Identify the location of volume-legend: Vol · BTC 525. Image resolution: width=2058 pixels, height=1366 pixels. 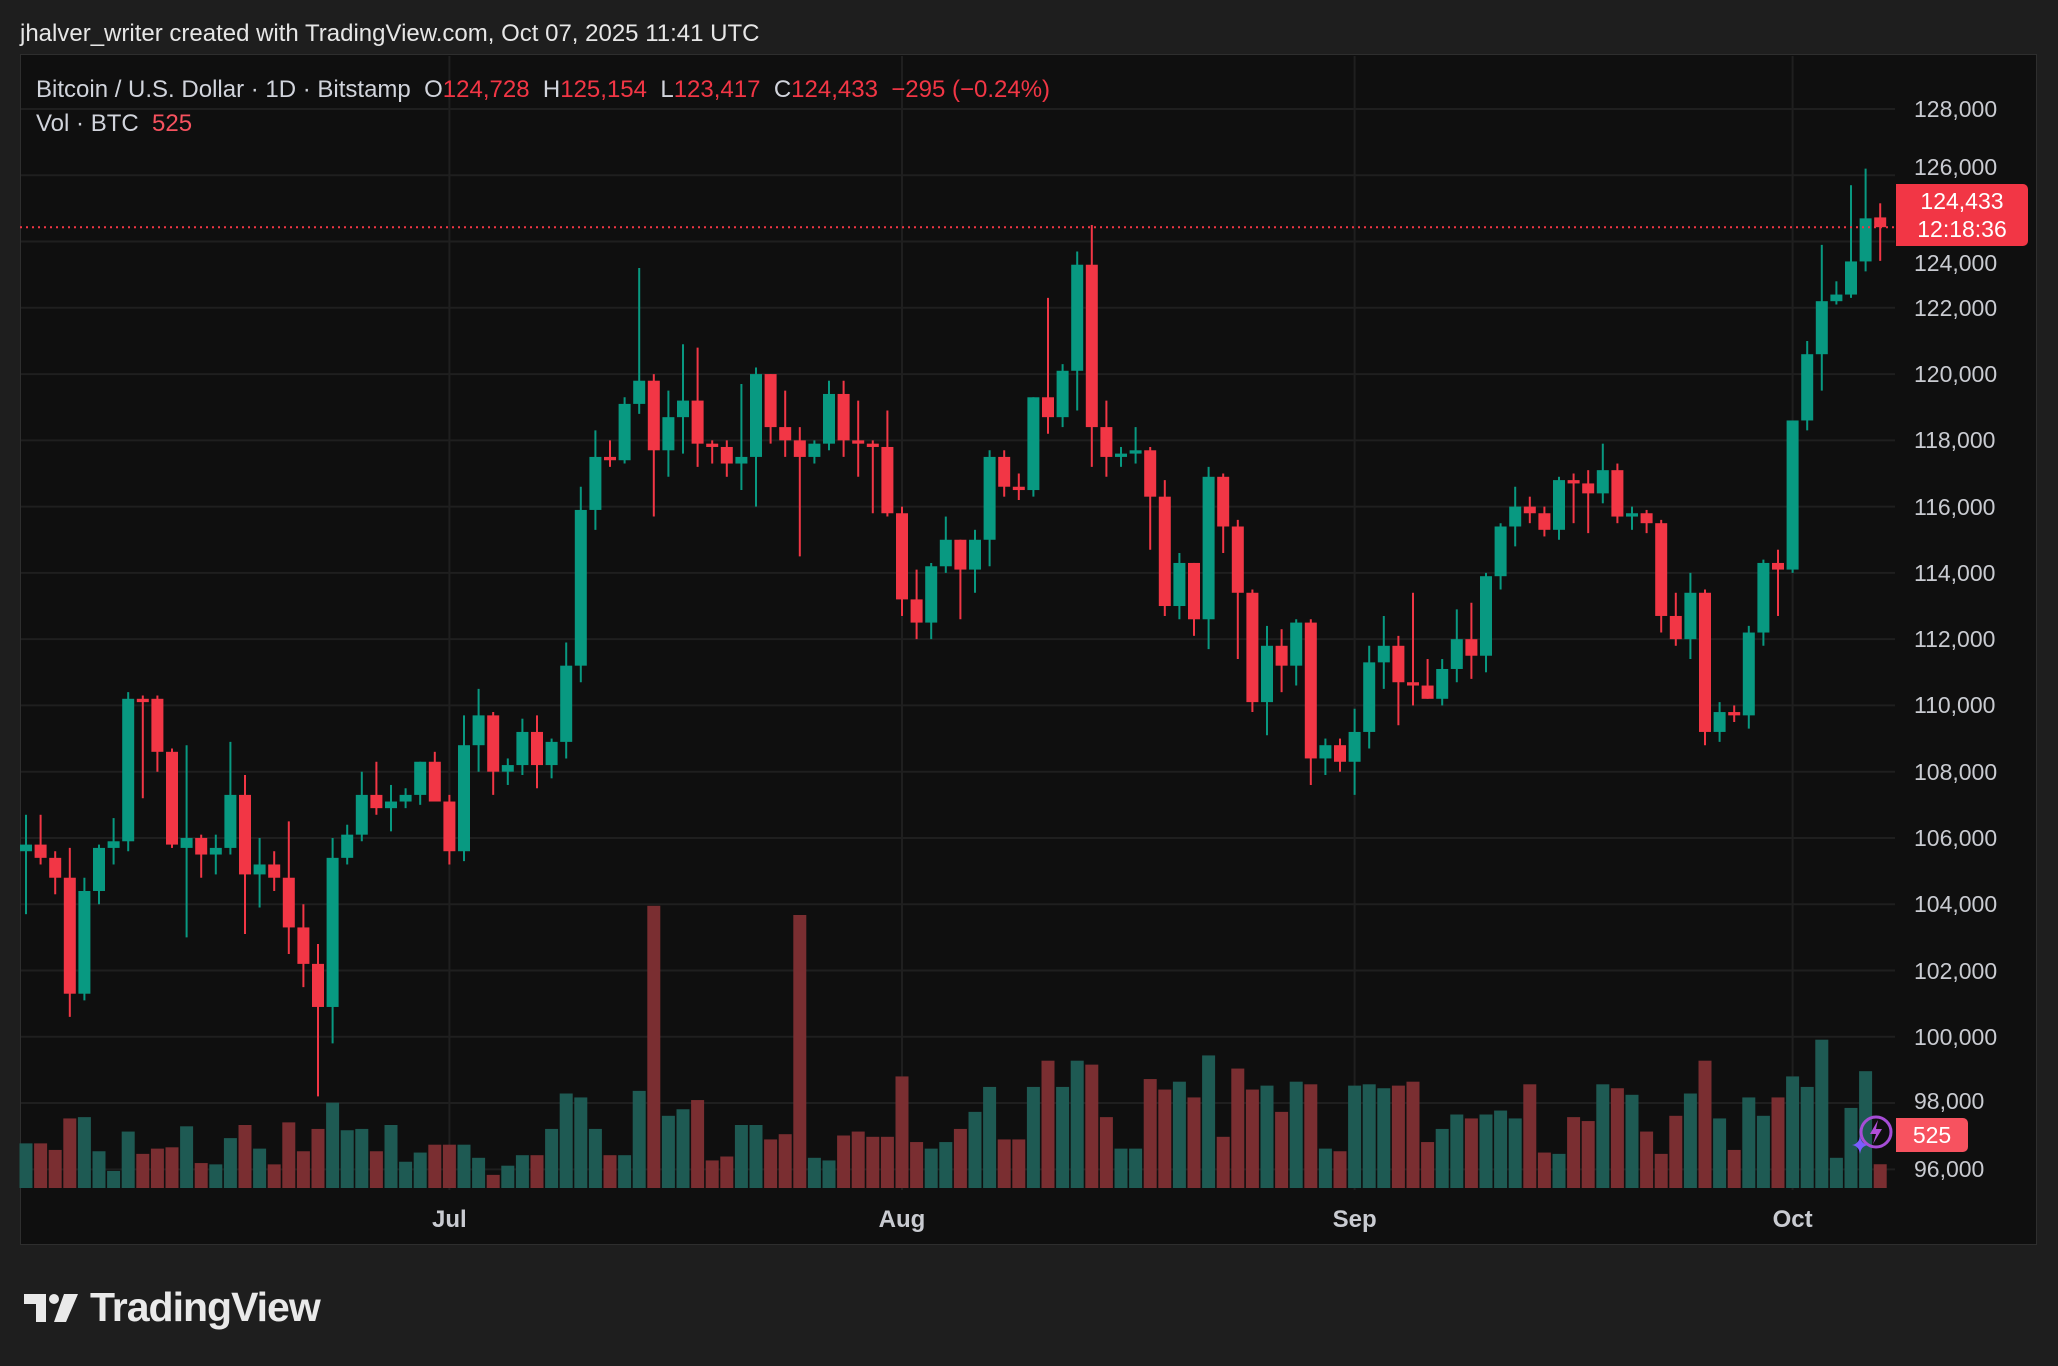
(114, 124).